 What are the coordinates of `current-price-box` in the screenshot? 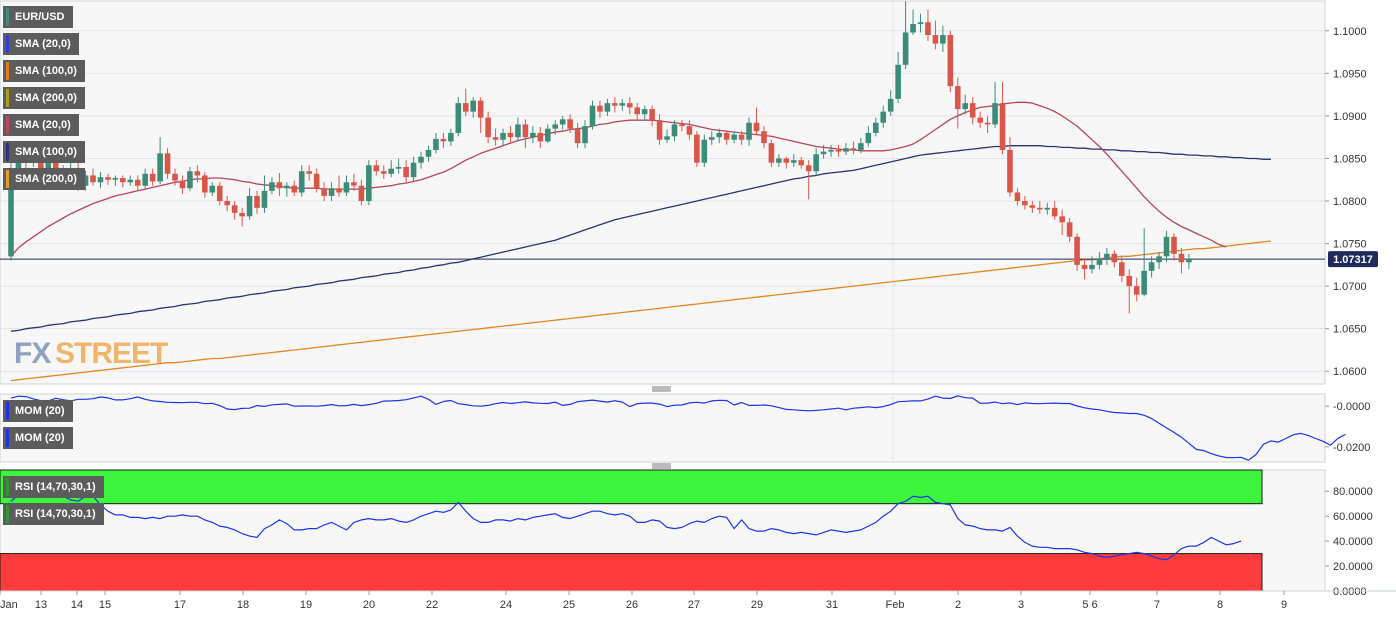 It's located at (1353, 259).